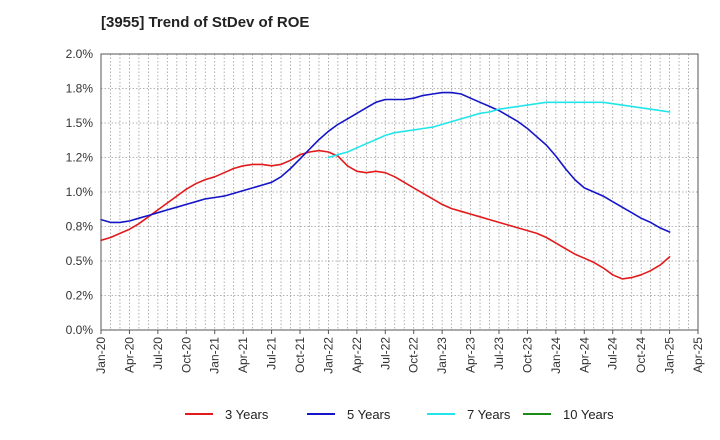  I want to click on x-tick-label: Jul-22, so click(385, 353).